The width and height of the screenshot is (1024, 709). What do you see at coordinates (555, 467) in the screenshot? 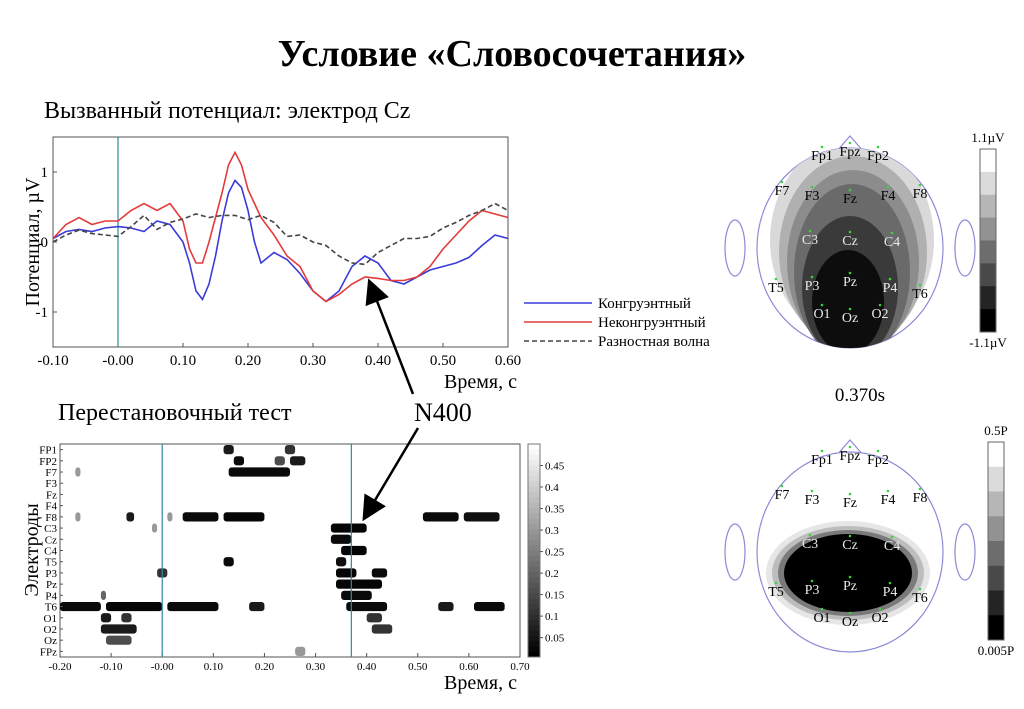
I see `colorbar-tick-label: 0.45` at bounding box center [555, 467].